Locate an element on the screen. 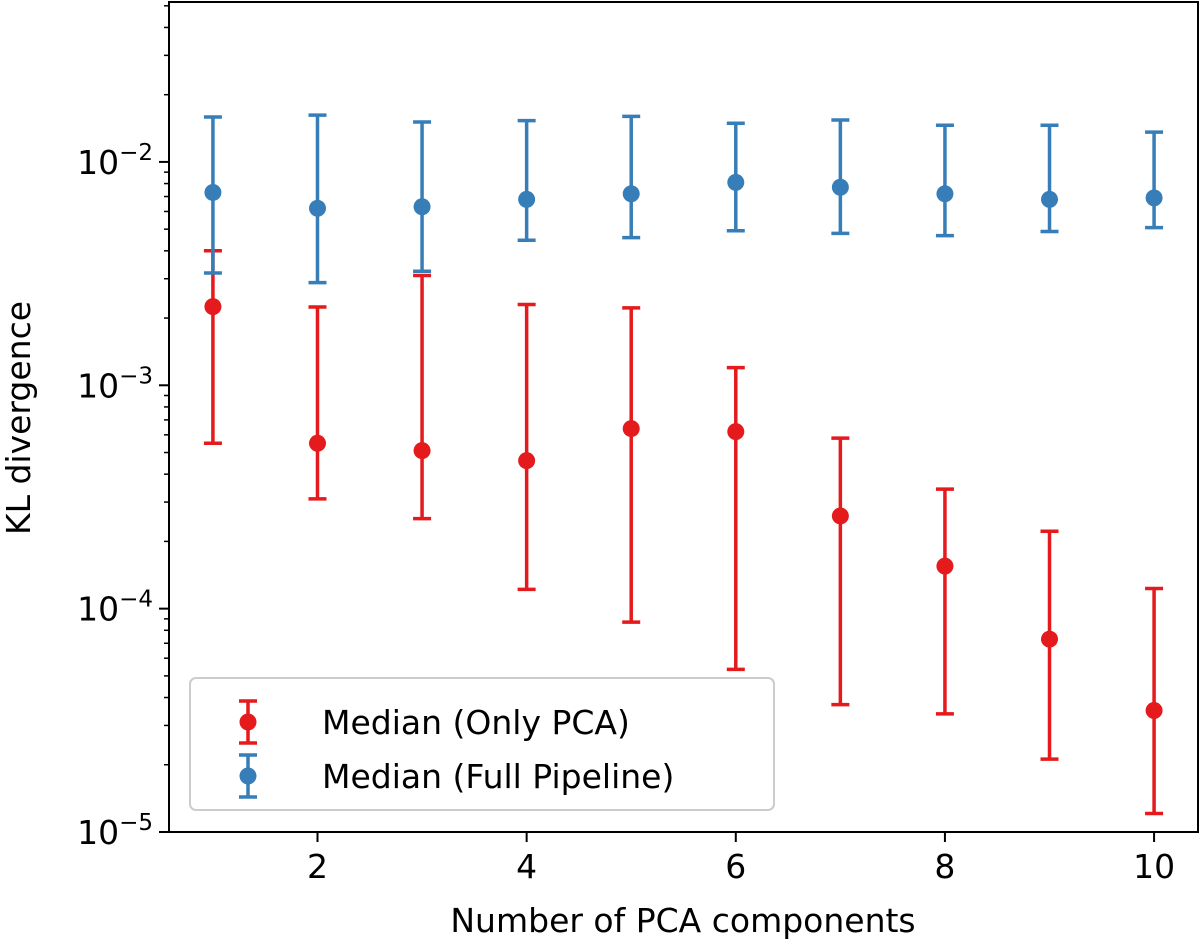  legend: Median (Only PCA) Median (Full Pipeline) is located at coordinates (482, 744).